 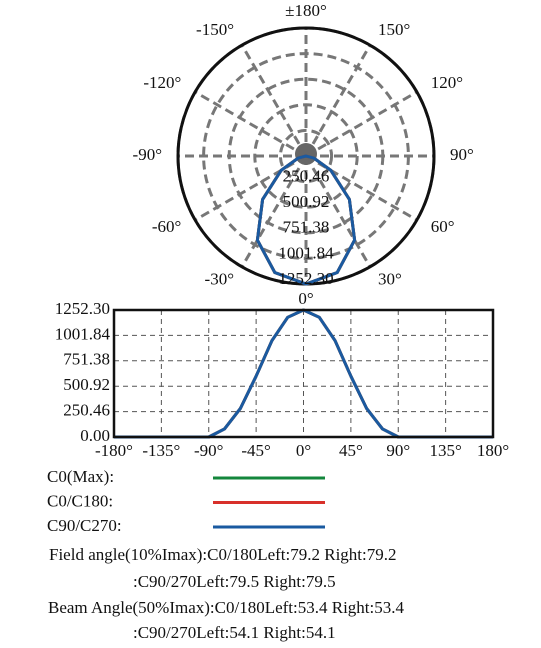 What do you see at coordinates (462, 154) in the screenshot?
I see `angle-label: 90°` at bounding box center [462, 154].